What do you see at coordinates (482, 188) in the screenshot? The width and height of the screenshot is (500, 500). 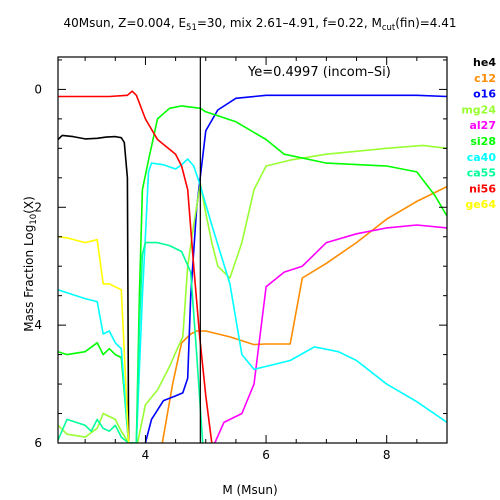 I see `legend-entry-ni56: ni56` at bounding box center [482, 188].